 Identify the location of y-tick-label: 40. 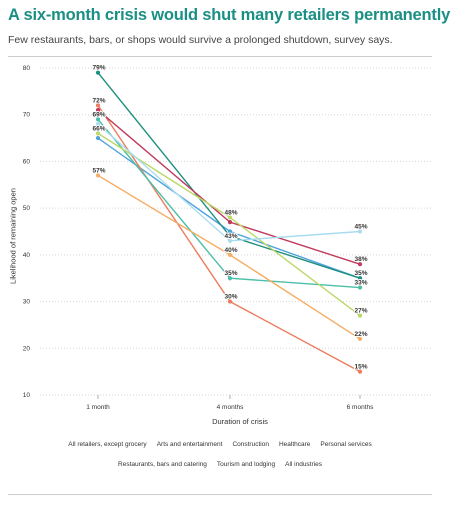
(27, 255).